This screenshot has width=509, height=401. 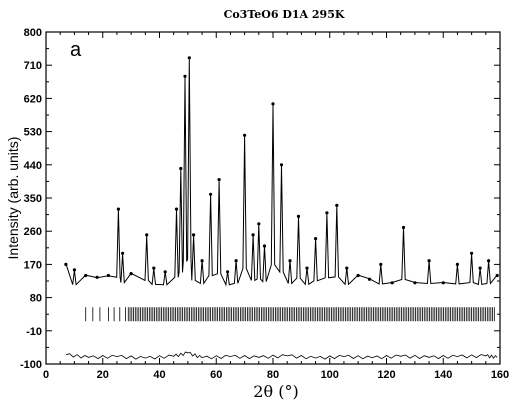 What do you see at coordinates (103, 375) in the screenshot?
I see `x-tick-label: 20` at bounding box center [103, 375].